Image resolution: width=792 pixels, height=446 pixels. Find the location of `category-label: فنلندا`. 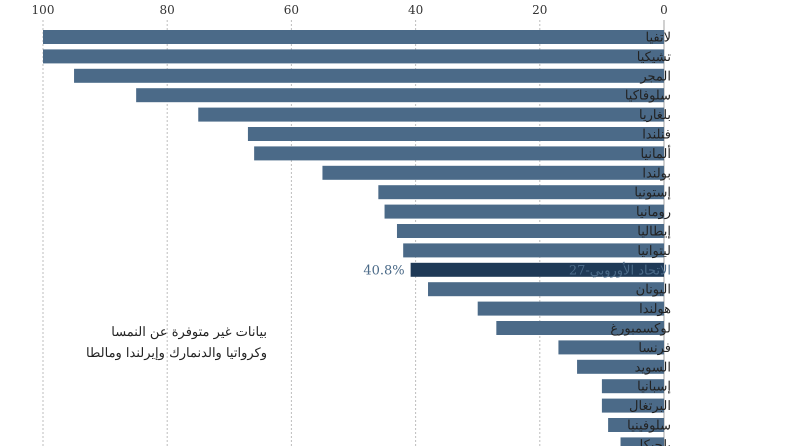

category-label: فنلندا is located at coordinates (656, 135).